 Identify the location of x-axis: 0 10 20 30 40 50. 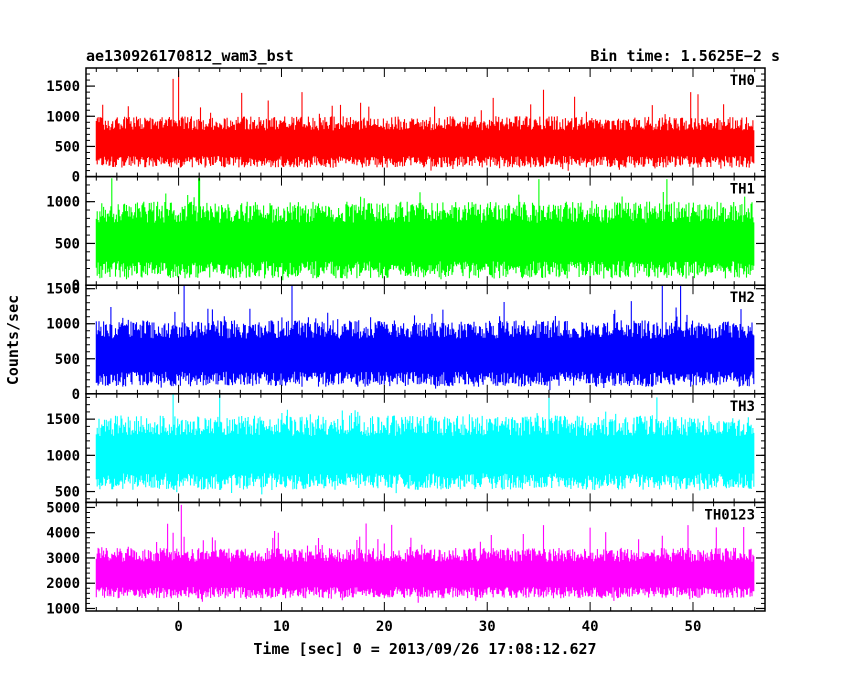
(437, 627).